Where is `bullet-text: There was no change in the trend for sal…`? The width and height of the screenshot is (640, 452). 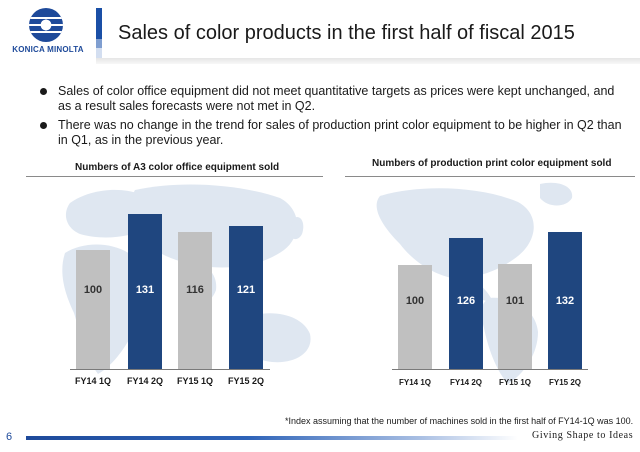
bullet-text: There was no change in the trend for sal… is located at coordinates (340, 132).